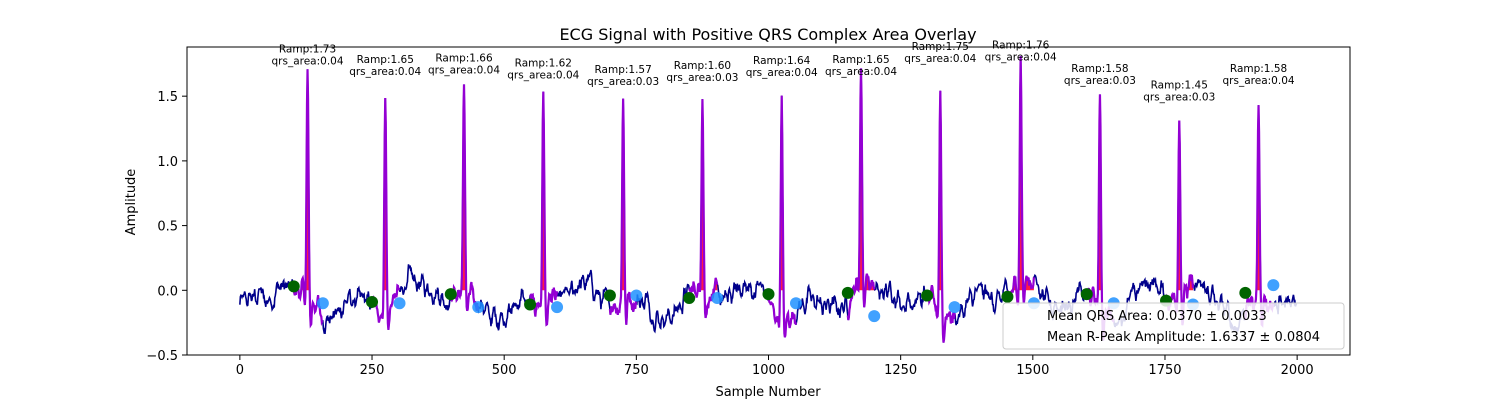 The height and width of the screenshot is (400, 1500). What do you see at coordinates (768, 392) in the screenshot?
I see `x-axis-label: Sample Number` at bounding box center [768, 392].